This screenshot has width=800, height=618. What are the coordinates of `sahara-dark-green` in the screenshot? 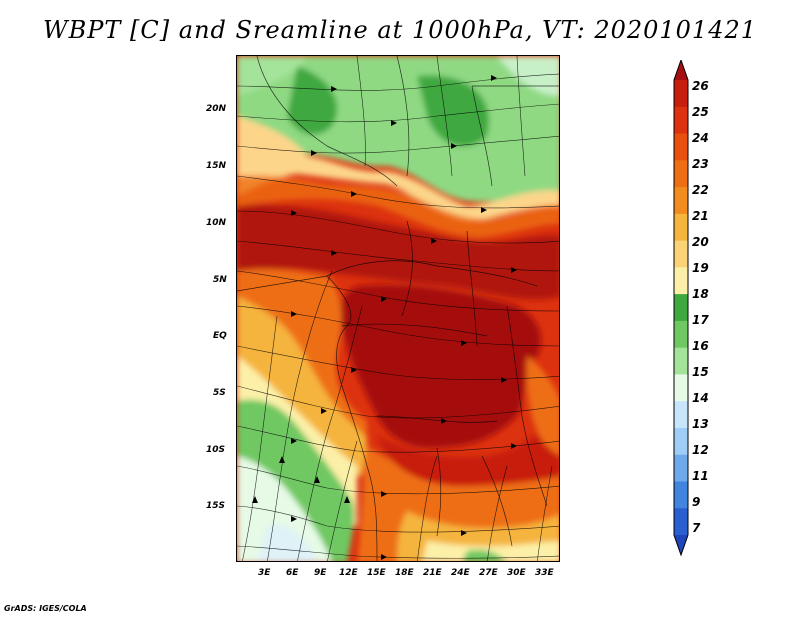 It's located at (312, 100).